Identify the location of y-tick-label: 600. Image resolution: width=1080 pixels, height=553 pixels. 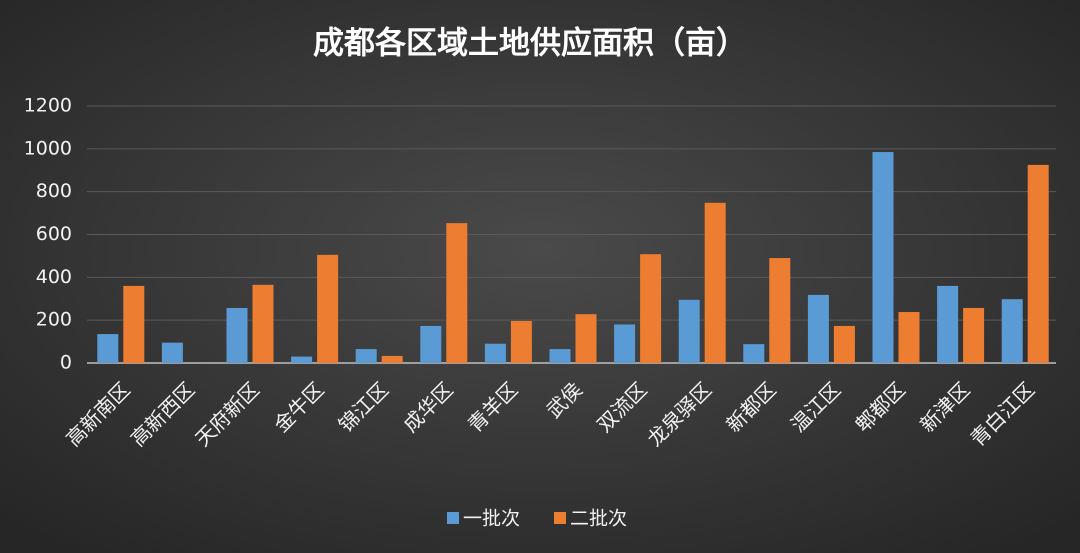
(54, 234).